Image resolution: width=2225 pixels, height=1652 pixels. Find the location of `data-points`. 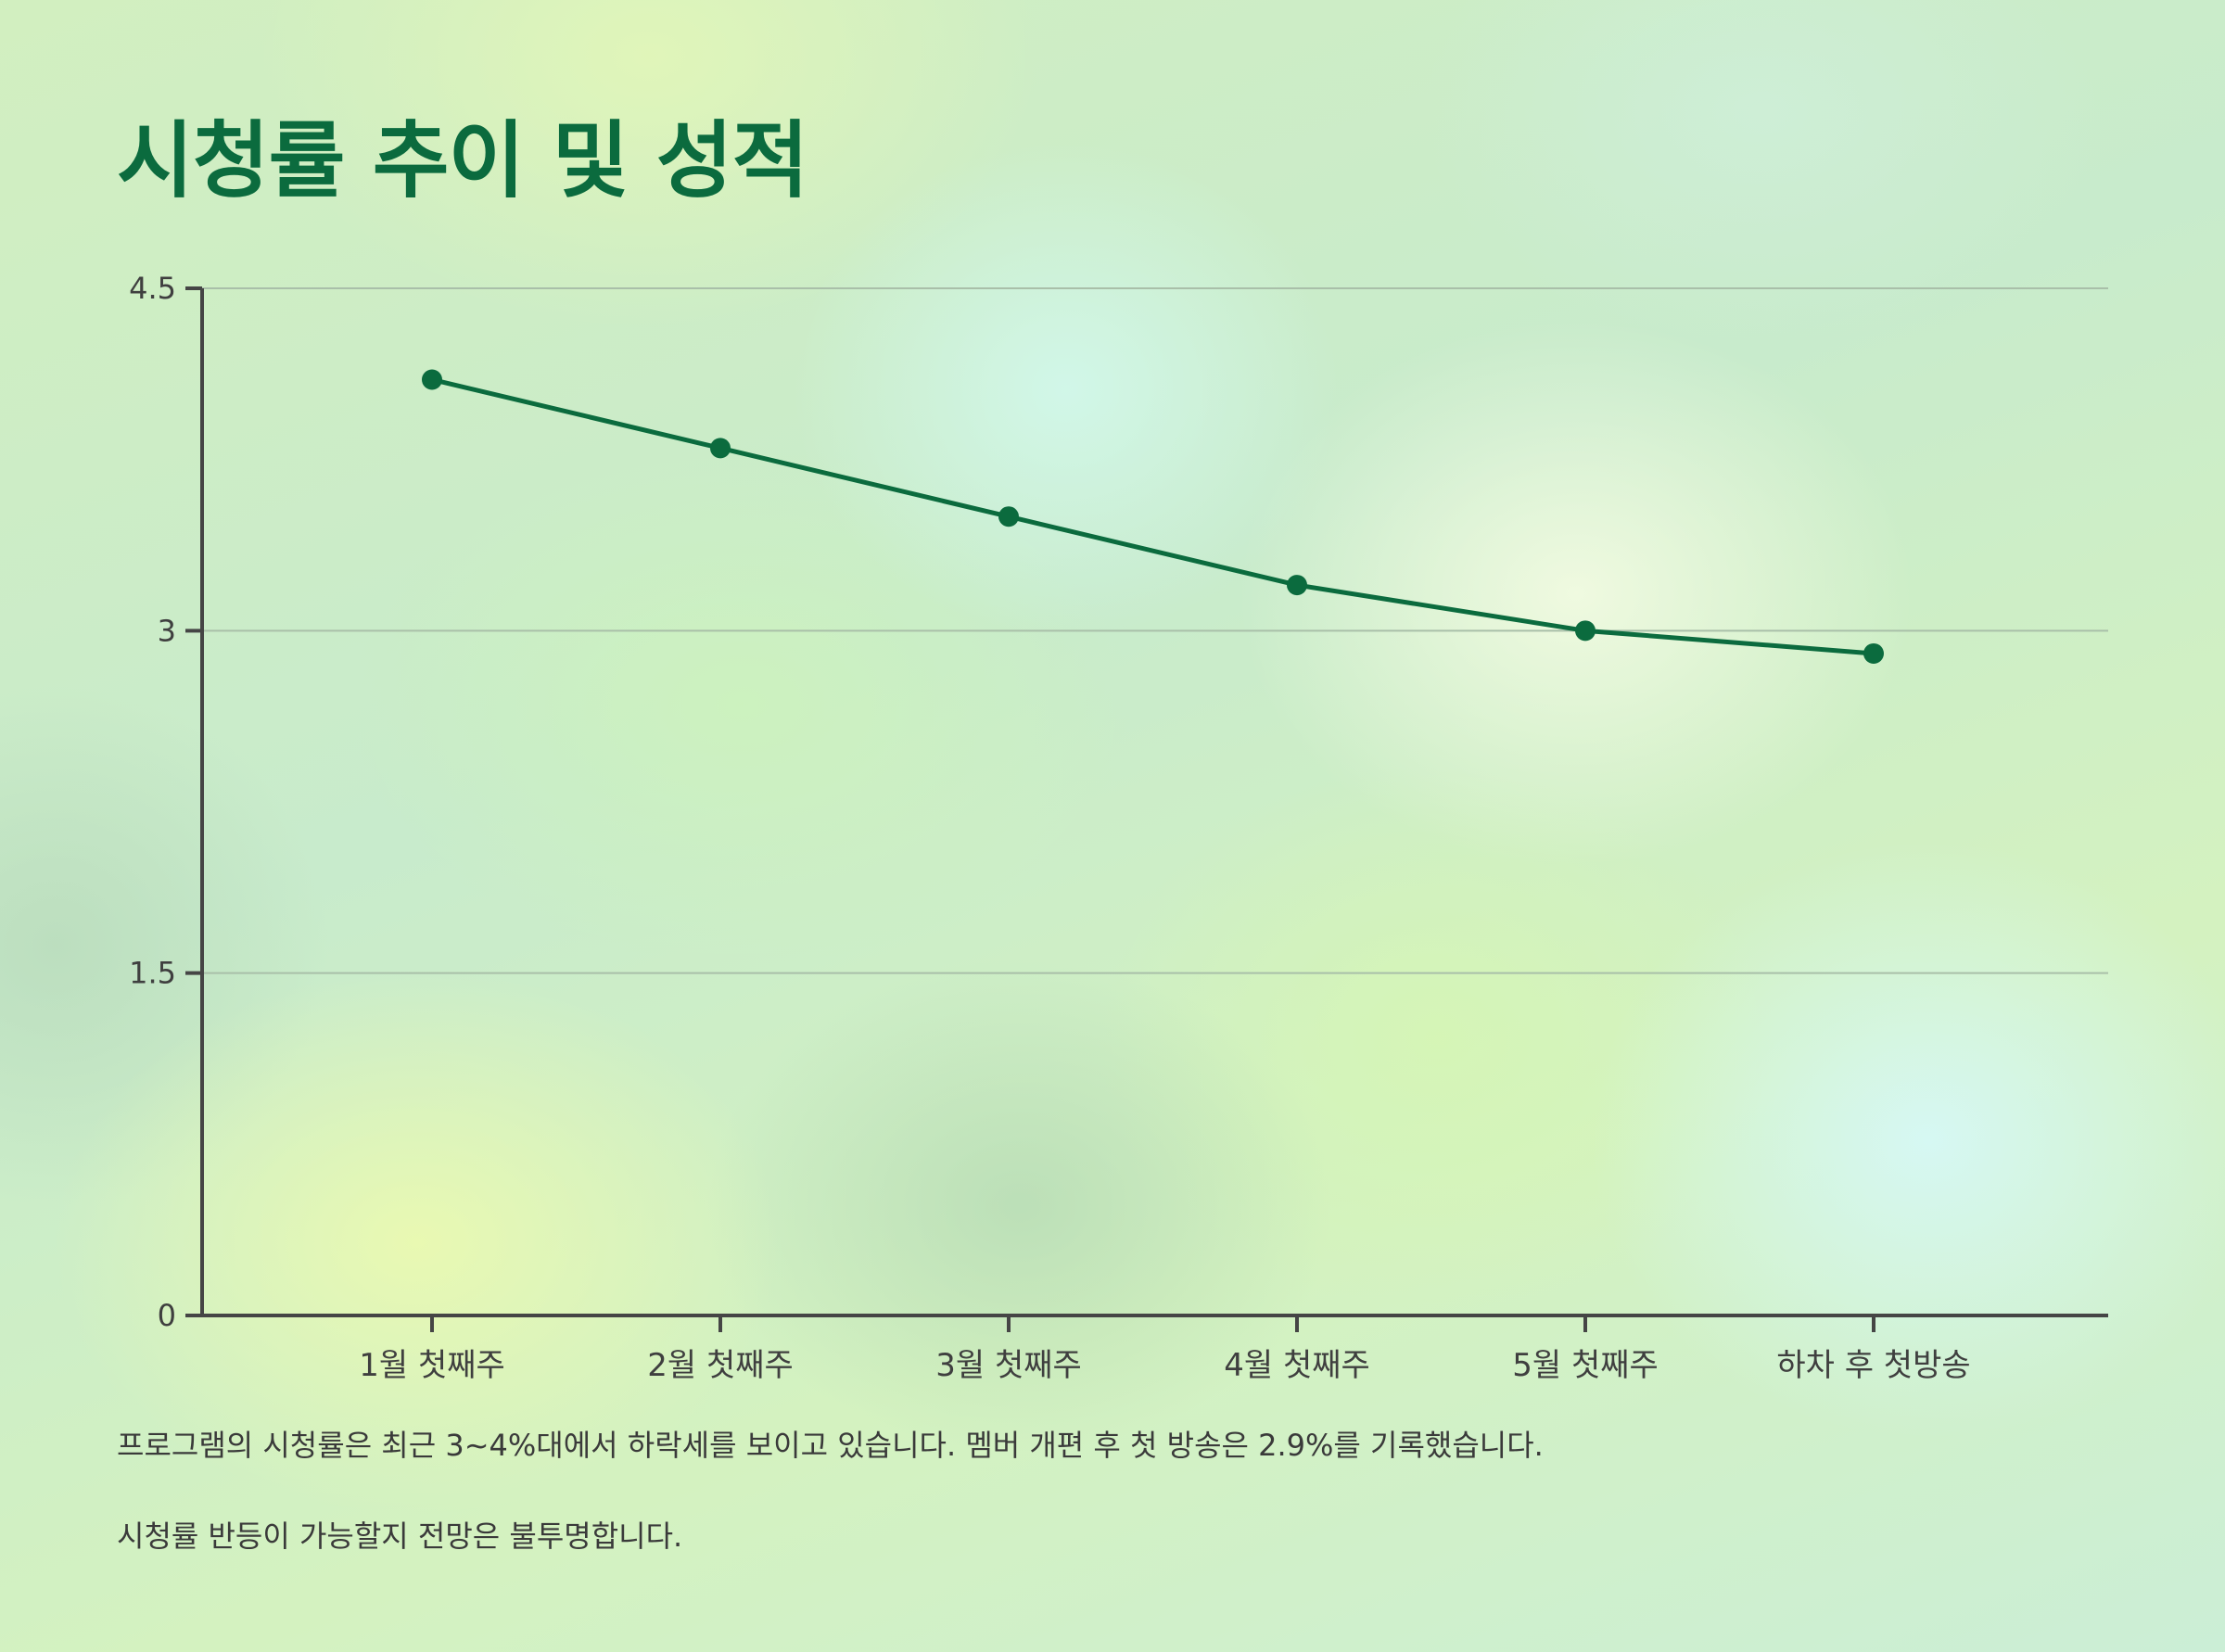

data-points is located at coordinates (1153, 516).